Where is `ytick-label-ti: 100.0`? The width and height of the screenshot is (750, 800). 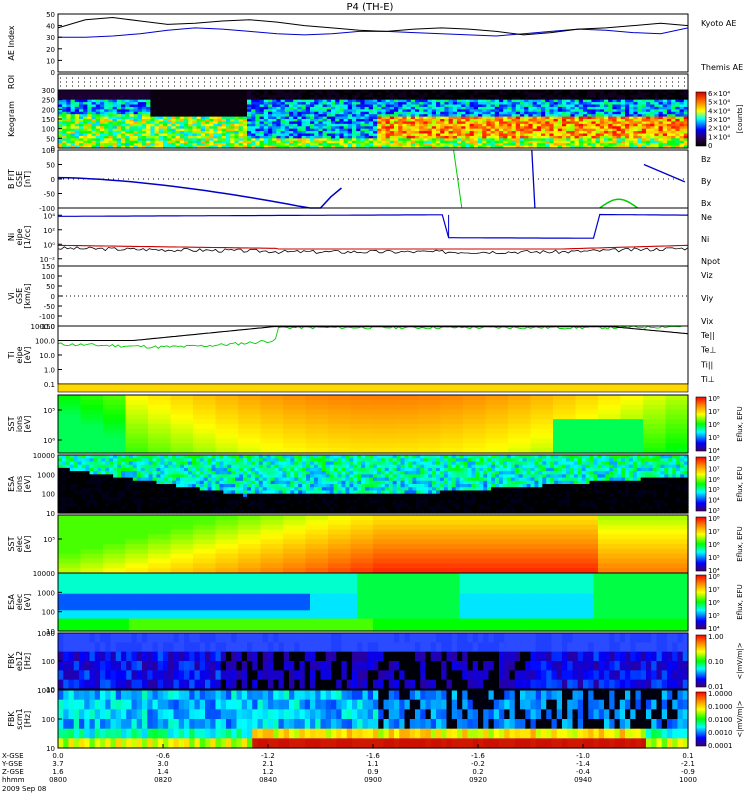
ytick-label-ti: 100.0 is located at coordinates (45, 342).